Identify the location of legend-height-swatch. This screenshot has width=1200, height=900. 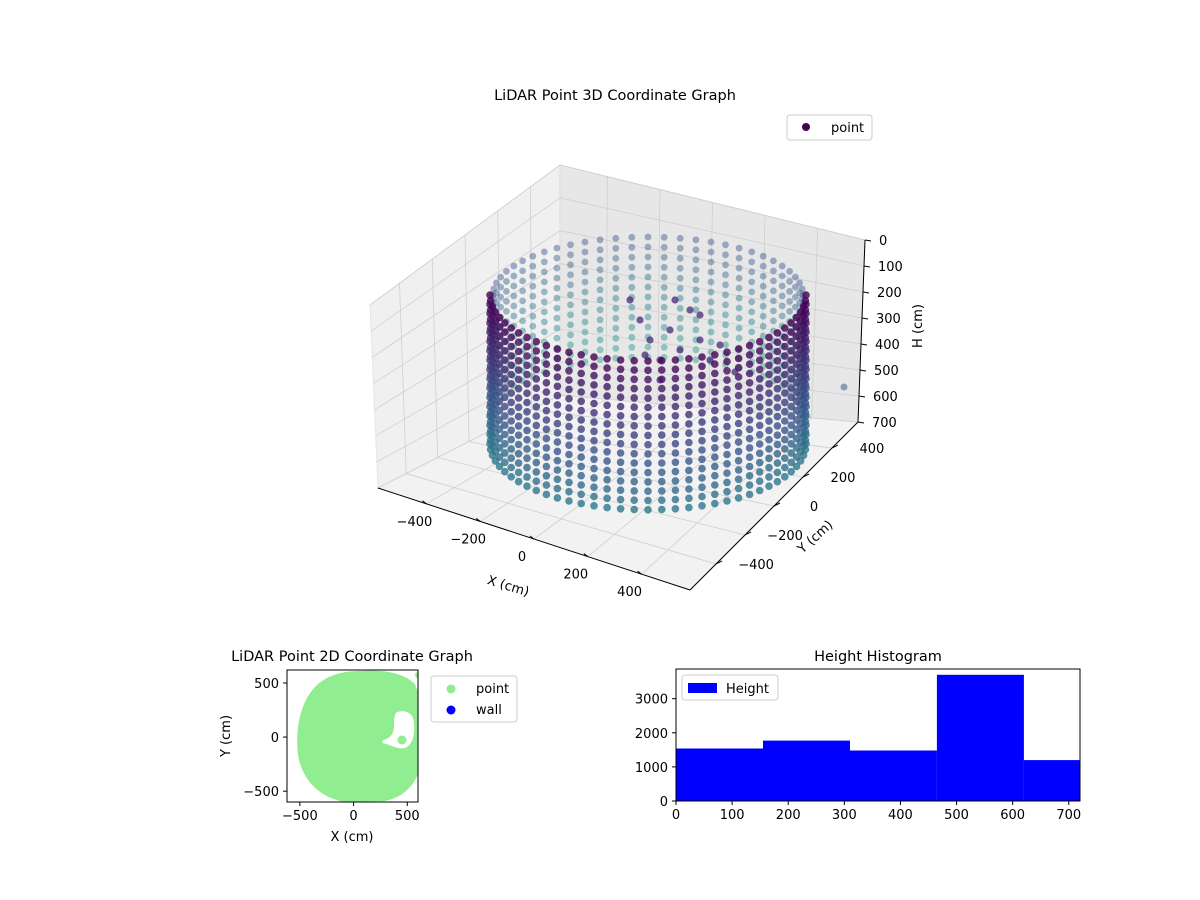
(702, 688).